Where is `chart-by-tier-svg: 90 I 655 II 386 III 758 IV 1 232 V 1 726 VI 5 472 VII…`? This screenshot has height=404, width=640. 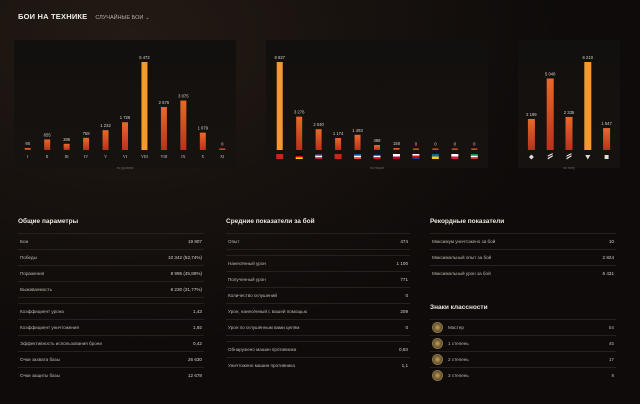 chart-by-tier-svg: 90 I 655 II 386 III 758 IV 1 232 V 1 726 VI 5 472 VII… is located at coordinates (125, 107).